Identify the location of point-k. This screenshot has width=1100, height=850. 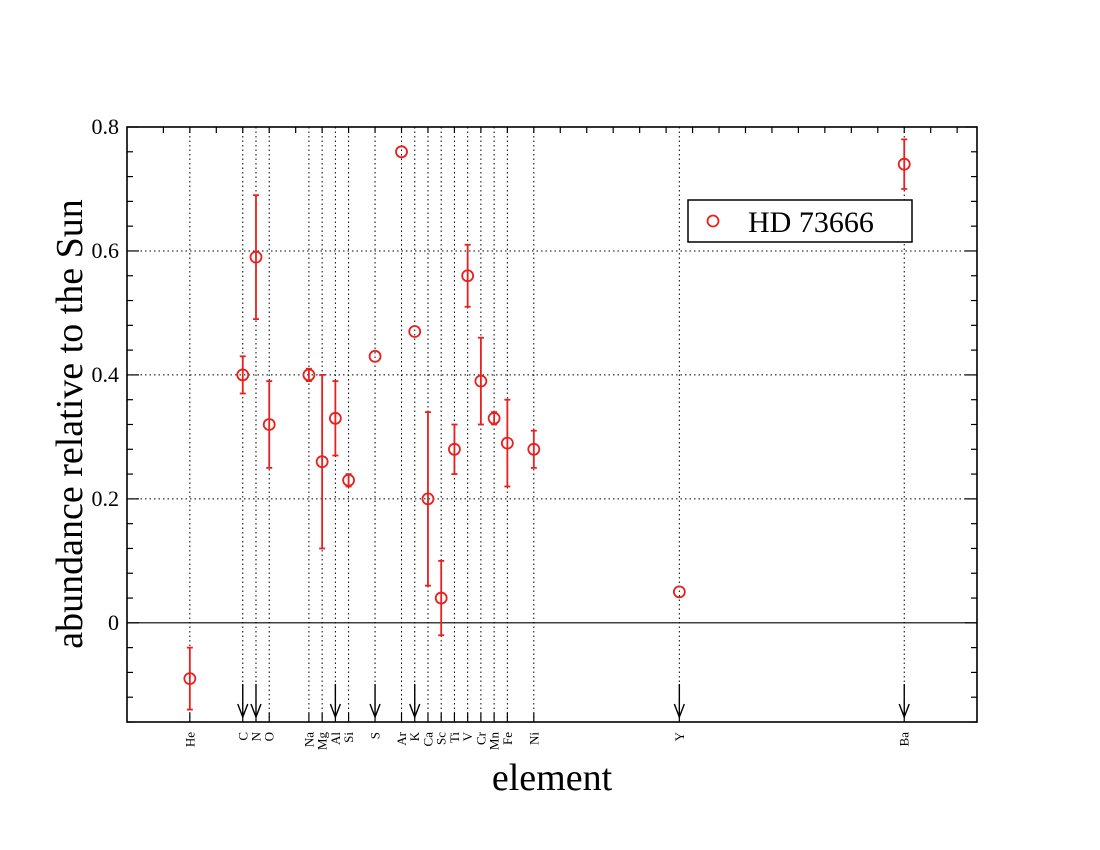
(415, 331).